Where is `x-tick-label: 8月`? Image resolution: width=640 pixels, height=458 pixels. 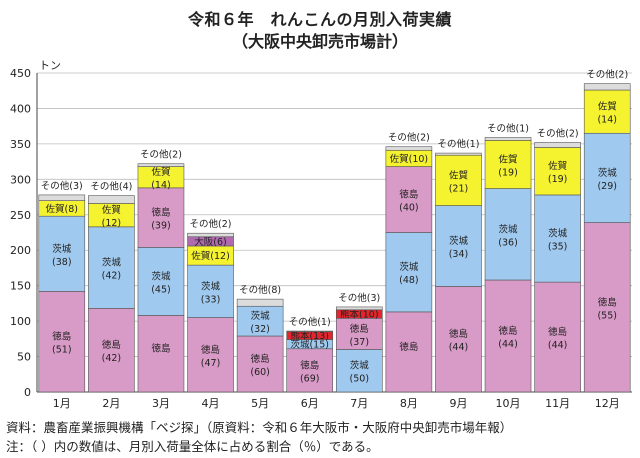 x-tick-label: 8月 is located at coordinates (409, 403).